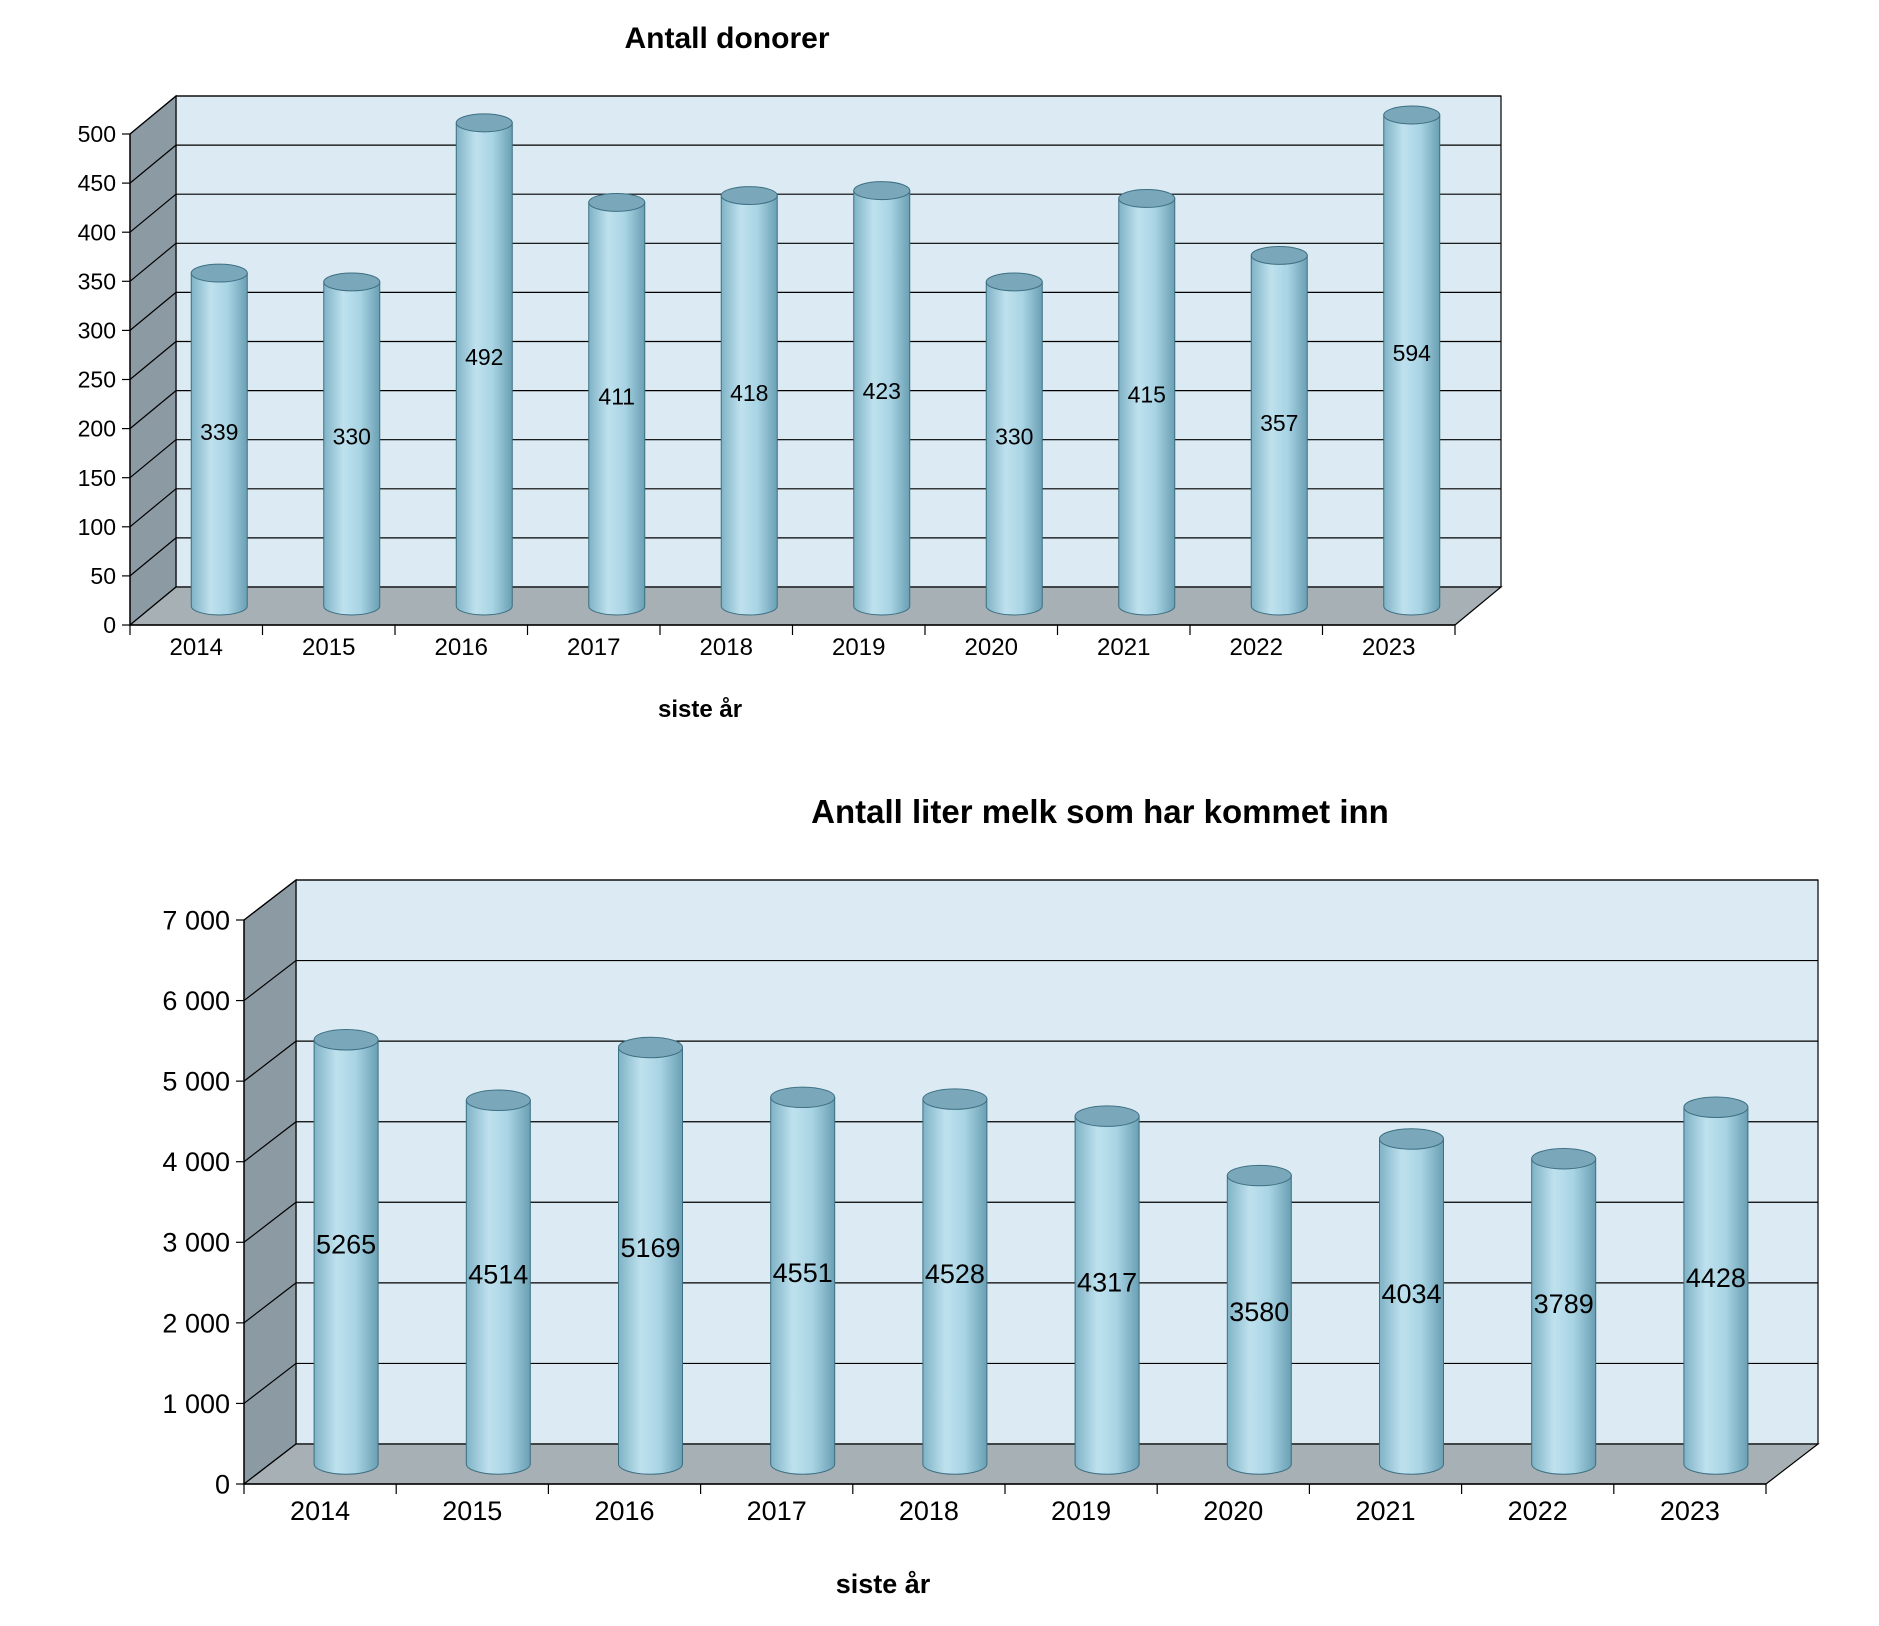  What do you see at coordinates (991, 647) in the screenshot?
I see `x-tick-label: 2020` at bounding box center [991, 647].